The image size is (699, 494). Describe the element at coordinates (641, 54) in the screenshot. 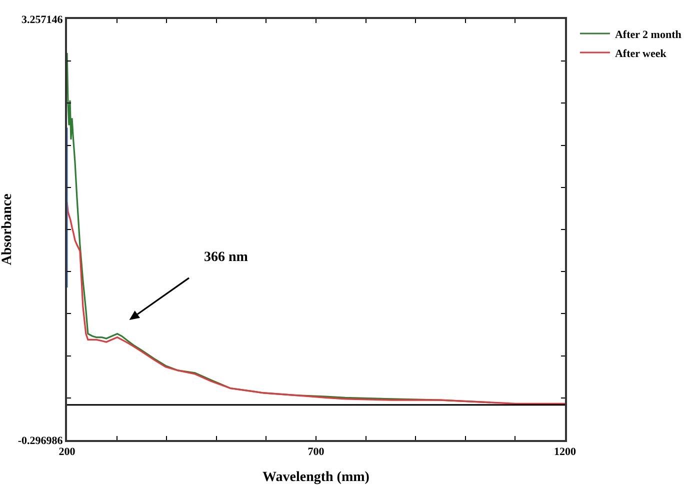

I see `legend-label: After week` at that location.